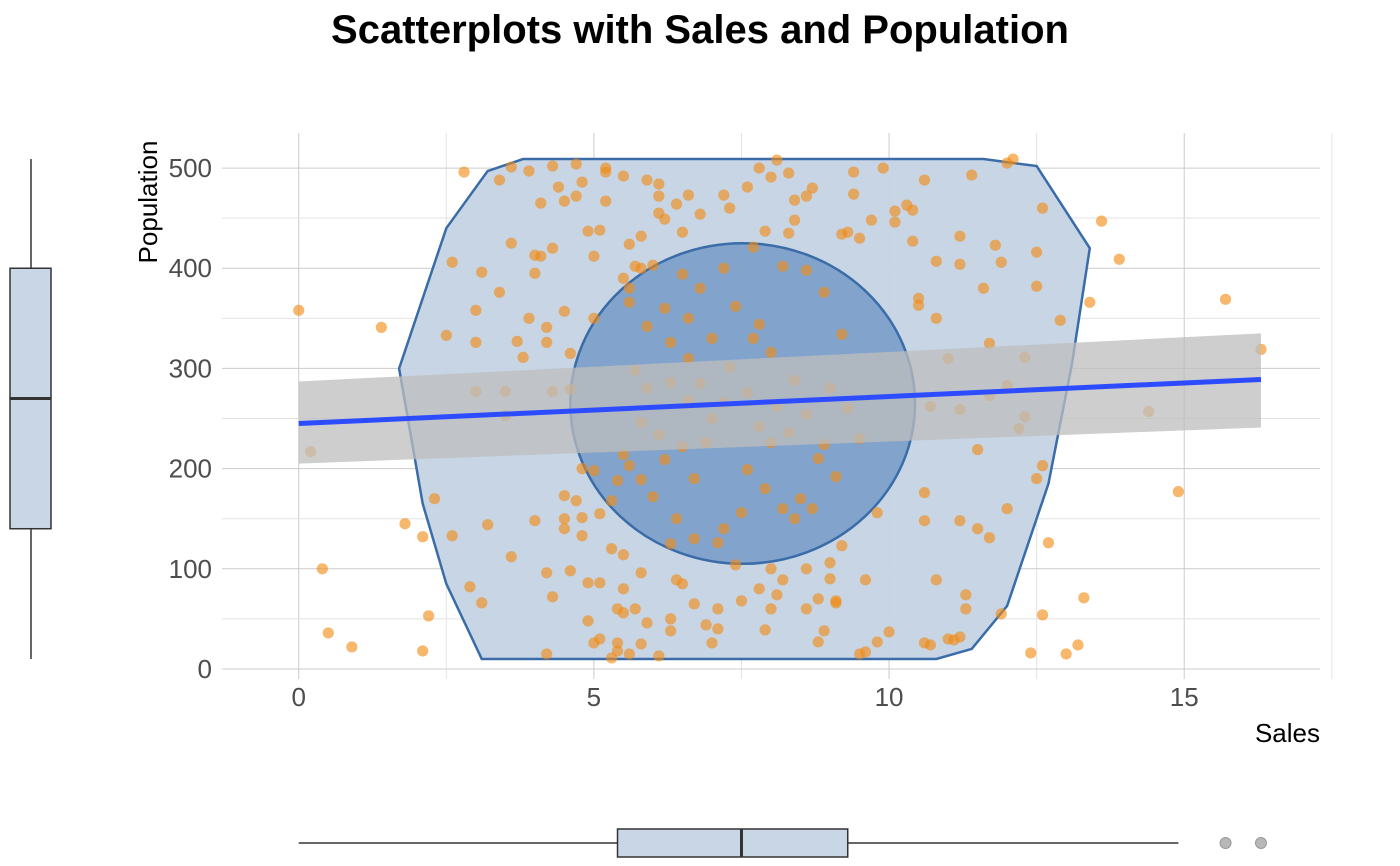 Image resolution: width=1400 pixels, height=866 pixels. Describe the element at coordinates (190, 569) in the screenshot. I see `y-tick-label: 100` at that location.